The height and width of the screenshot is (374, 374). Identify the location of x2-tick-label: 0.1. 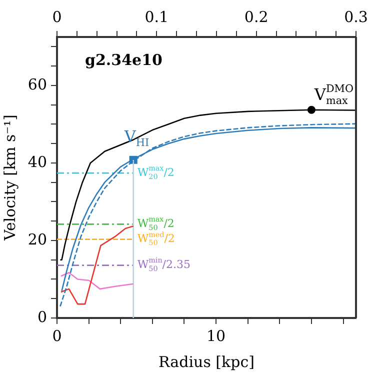
(156, 17).